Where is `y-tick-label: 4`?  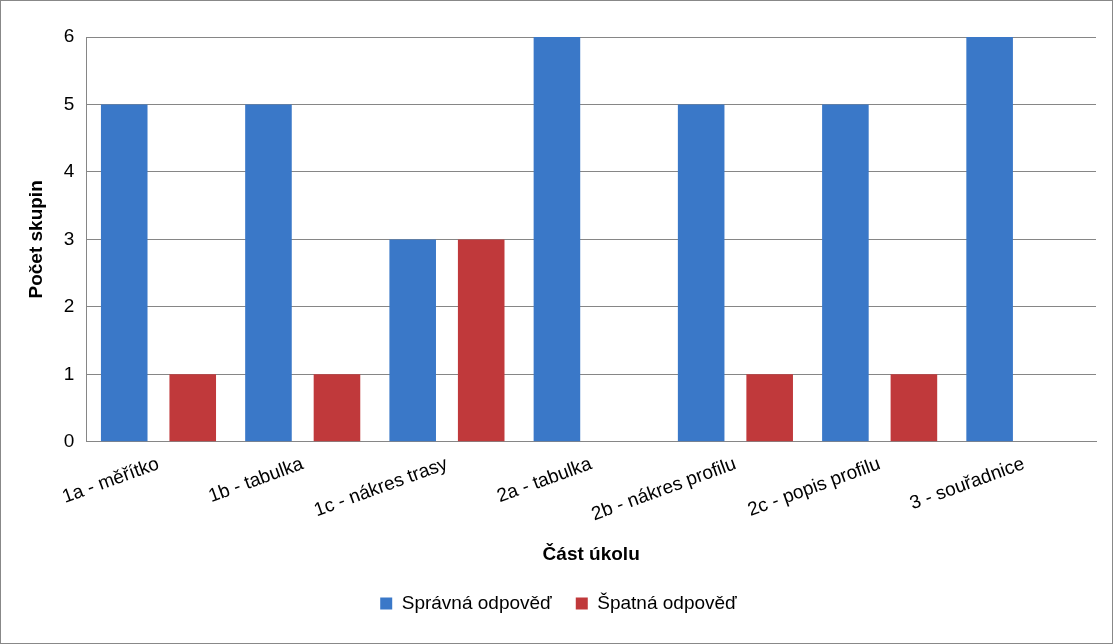 y-tick-label: 4 is located at coordinates (69, 171).